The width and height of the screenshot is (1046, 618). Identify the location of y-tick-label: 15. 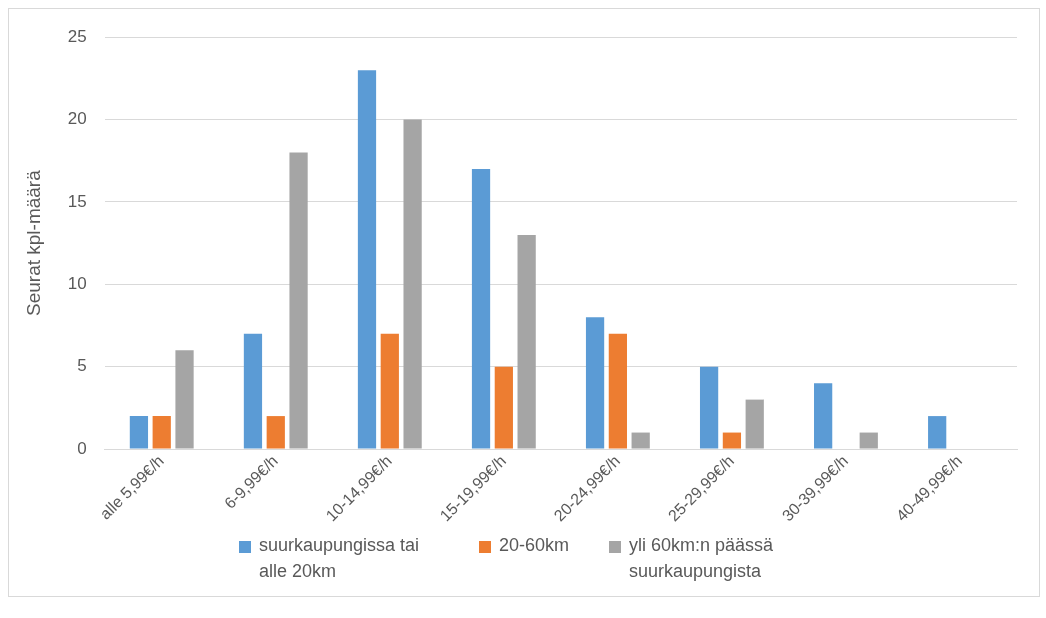
(77, 201).